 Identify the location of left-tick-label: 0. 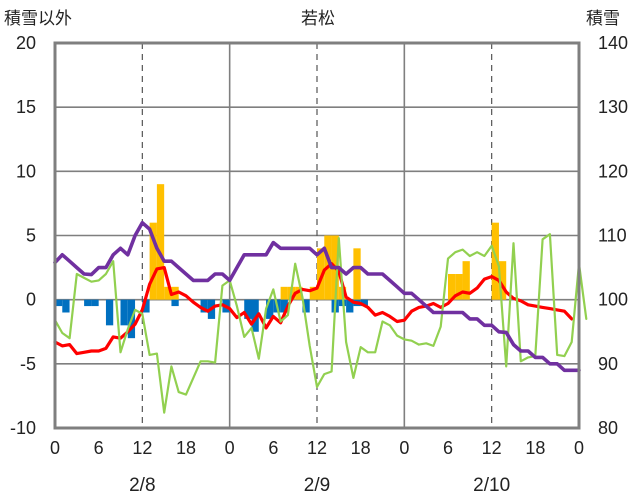
(31, 300).